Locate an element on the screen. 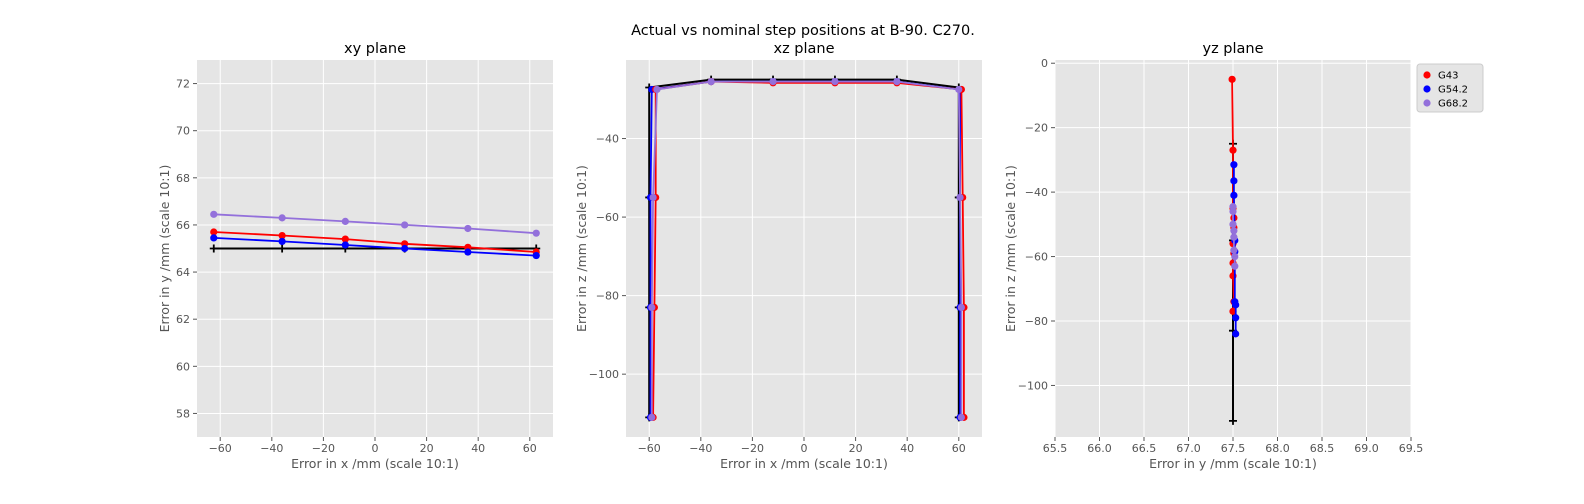 This screenshot has width=1584, height=504. series-nominal-line is located at coordinates (804, 248).